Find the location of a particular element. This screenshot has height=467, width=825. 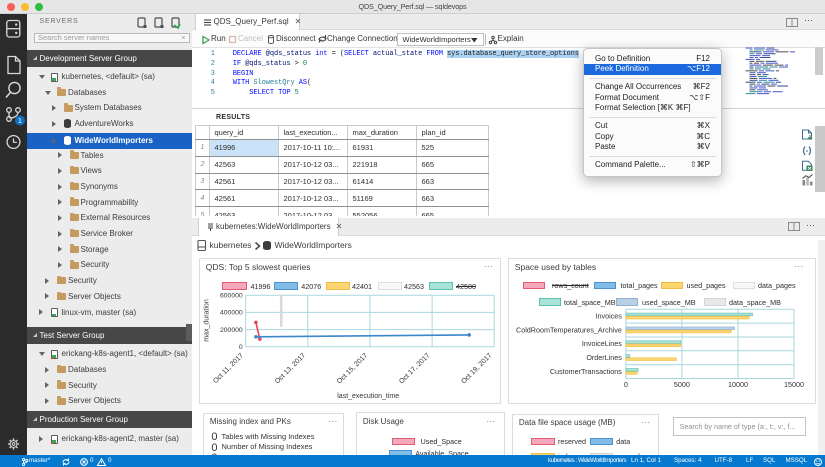

svg-text: Oct 13, 2017 is located at coordinates (290, 368).